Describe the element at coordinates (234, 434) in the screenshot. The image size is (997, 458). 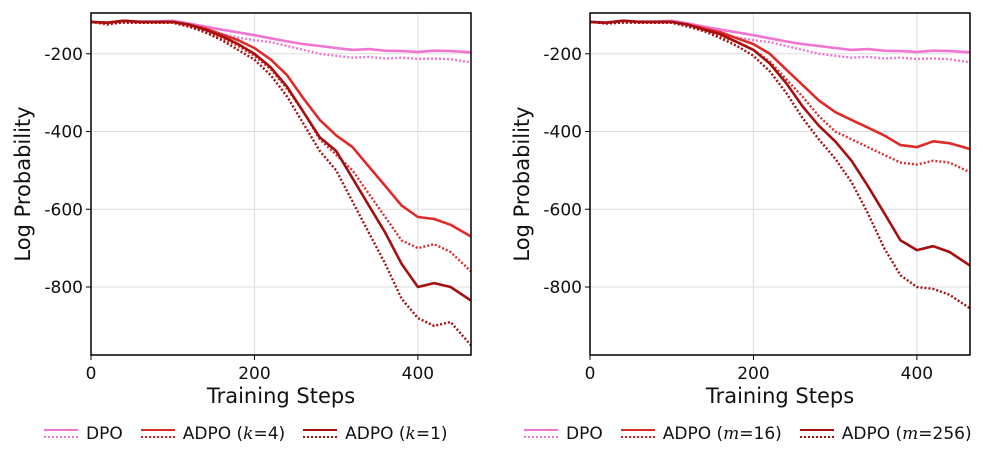
I see `legend-label-adpo-k4: ADPO (k=4)` at that location.